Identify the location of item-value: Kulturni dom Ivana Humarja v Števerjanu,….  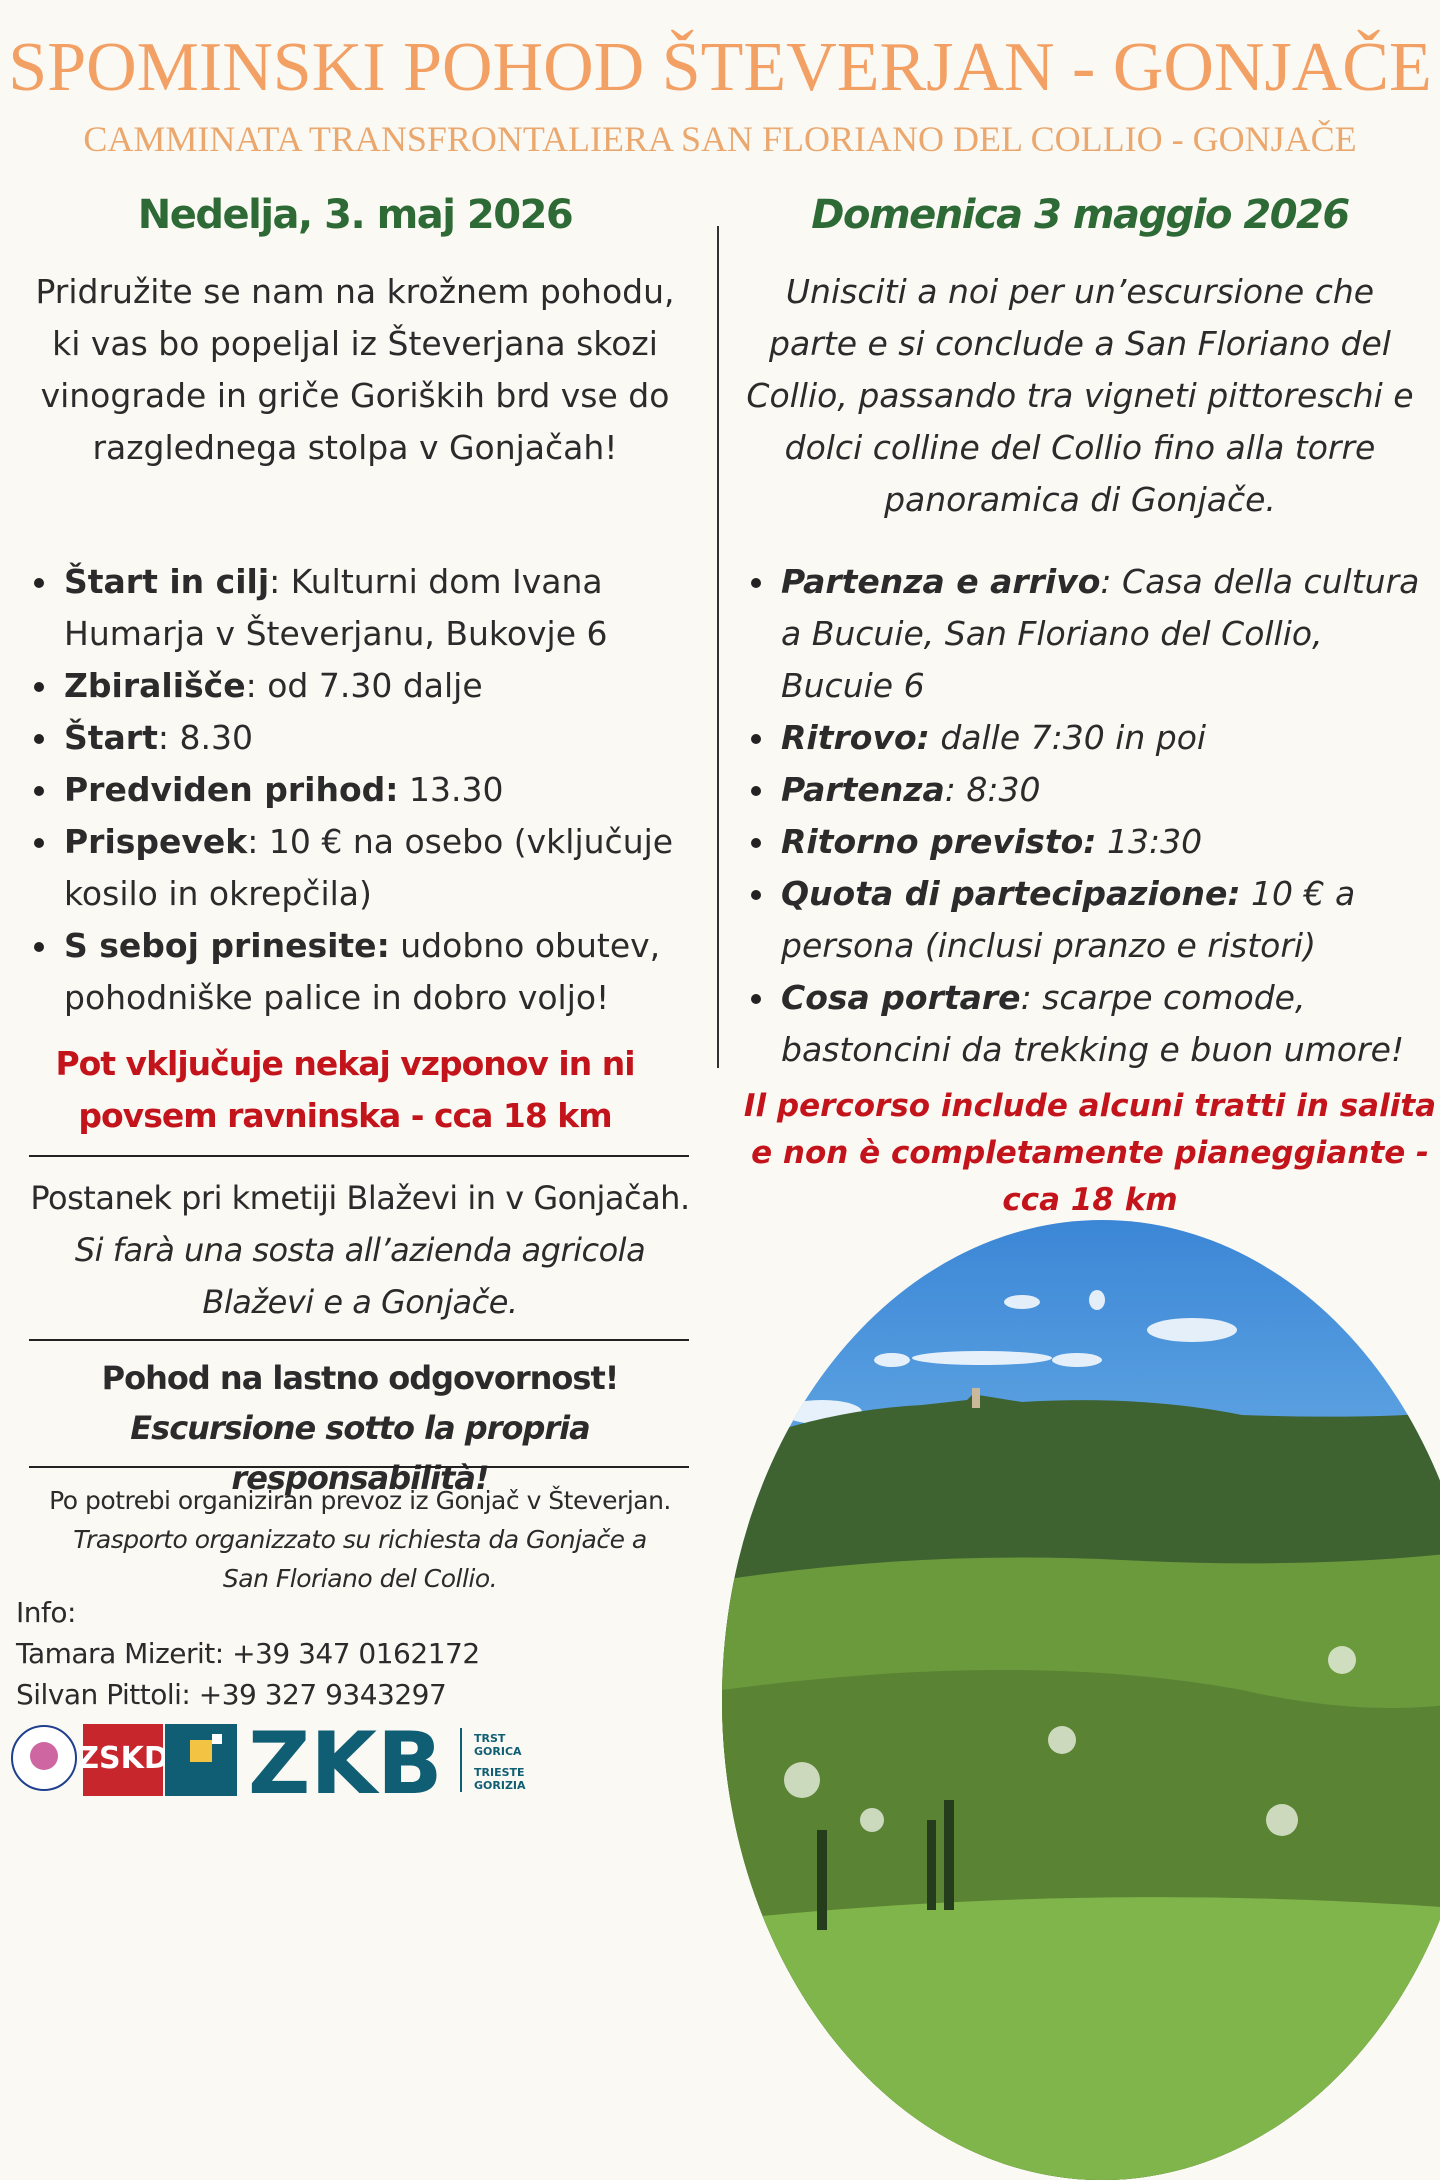
(336, 607).